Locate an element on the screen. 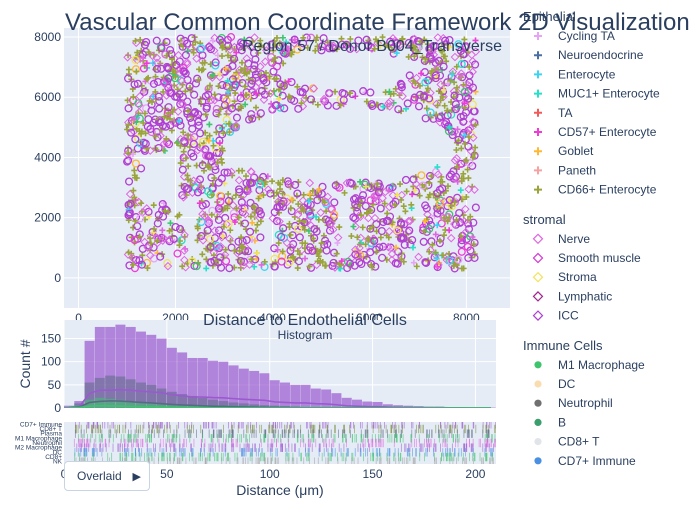 The height and width of the screenshot is (505, 700). legend-item: Stroma is located at coordinates (566, 277).